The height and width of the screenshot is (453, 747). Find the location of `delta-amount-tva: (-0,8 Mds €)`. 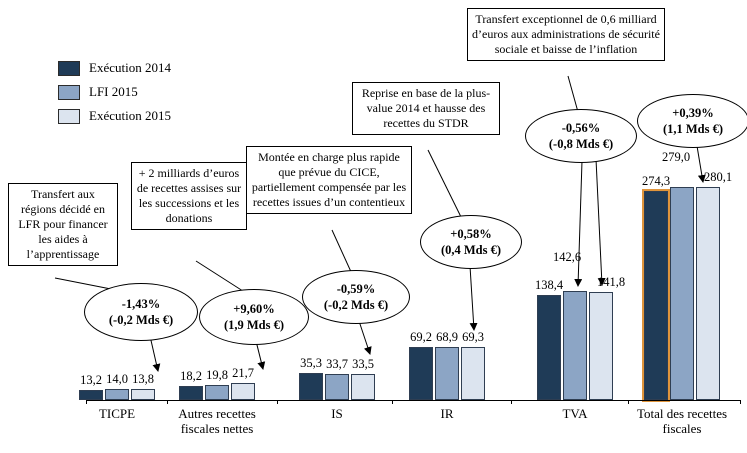

delta-amount-tva: (-0,8 Mds €) is located at coordinates (581, 144).